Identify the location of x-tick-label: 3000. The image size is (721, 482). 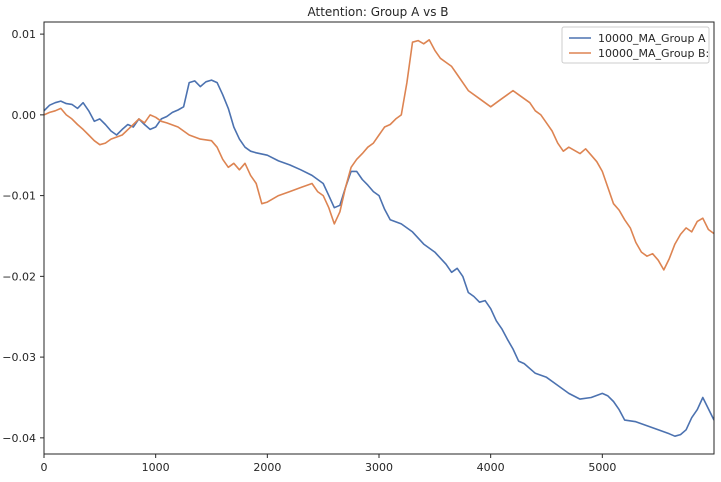
(379, 467).